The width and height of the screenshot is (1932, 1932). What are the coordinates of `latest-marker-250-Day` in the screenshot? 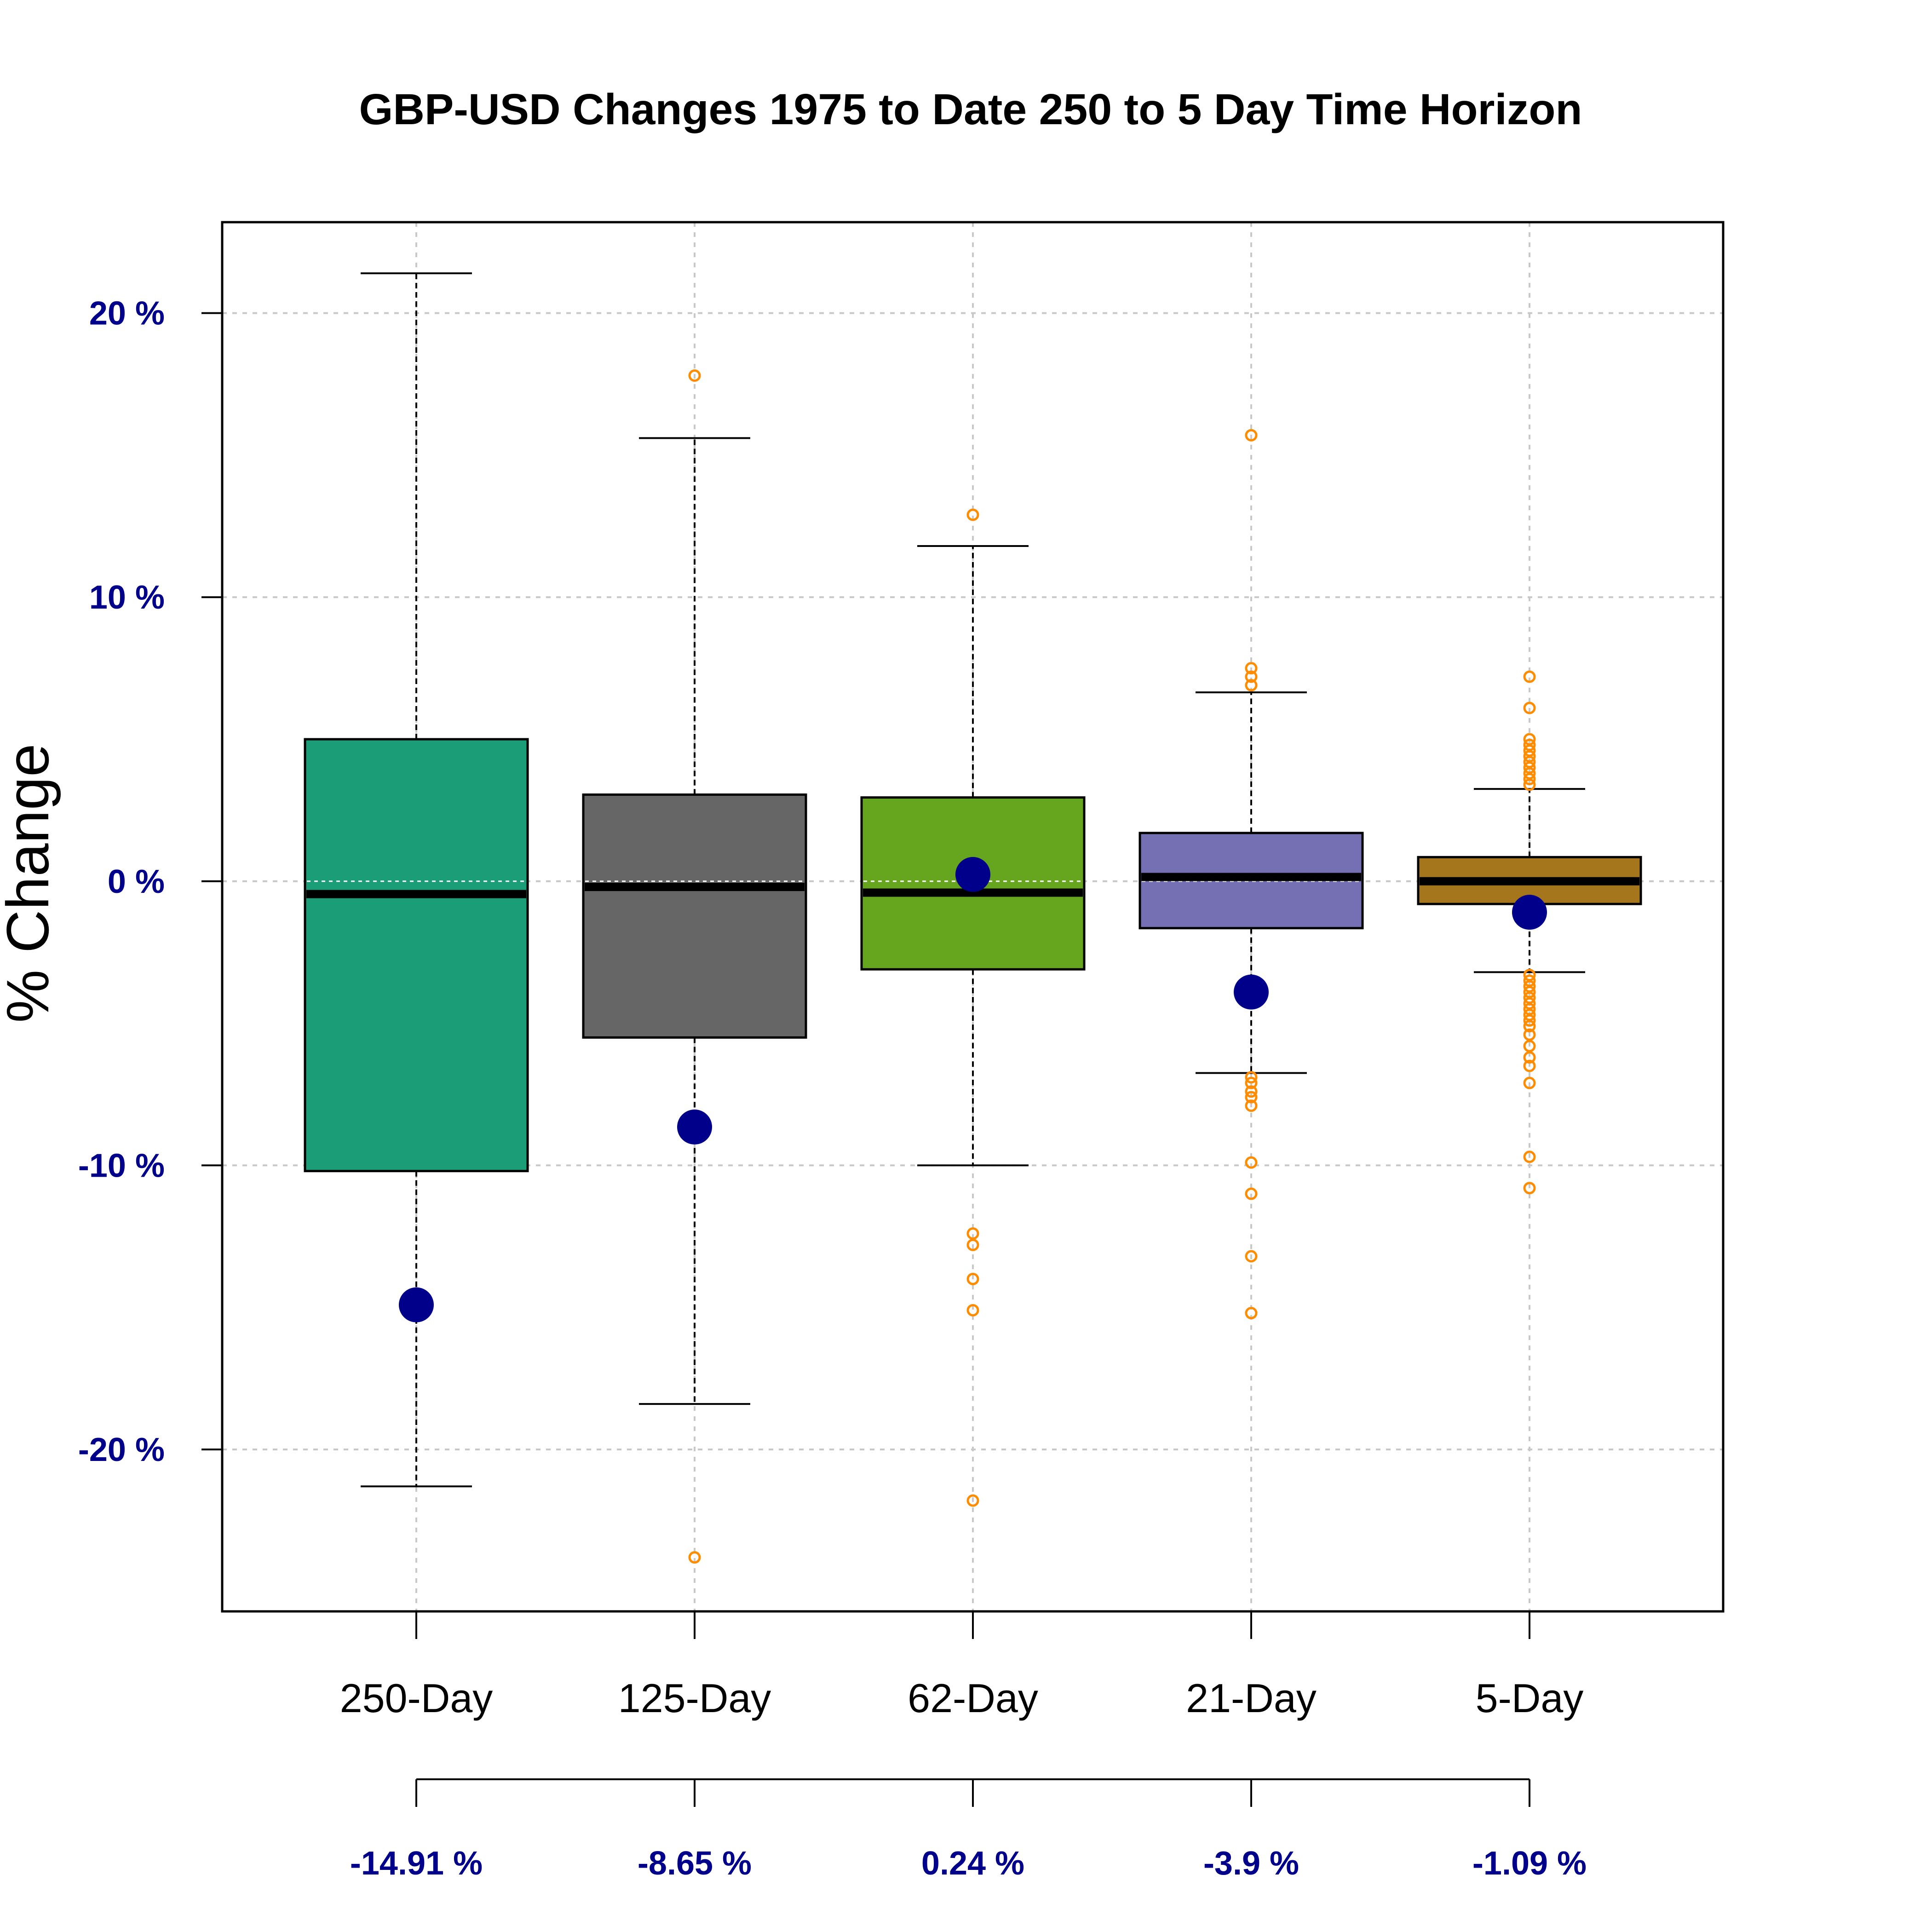 It's located at (416, 1304).